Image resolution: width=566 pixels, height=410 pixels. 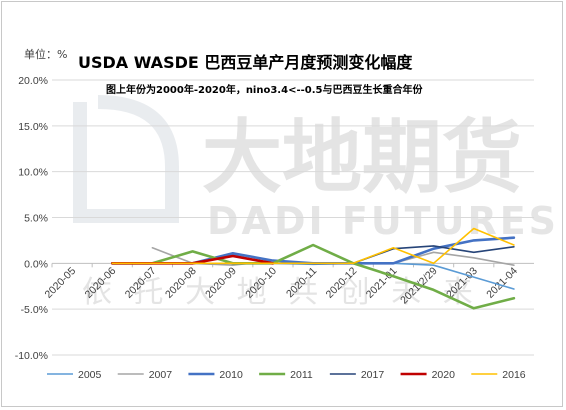 What do you see at coordinates (33, 127) in the screenshot?
I see `y-tick-label: 15.0%` at bounding box center [33, 127].